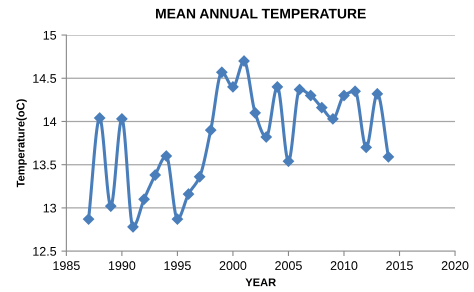  What do you see at coordinates (122, 265) in the screenshot?
I see `x-tick-label: 1990` at bounding box center [122, 265].